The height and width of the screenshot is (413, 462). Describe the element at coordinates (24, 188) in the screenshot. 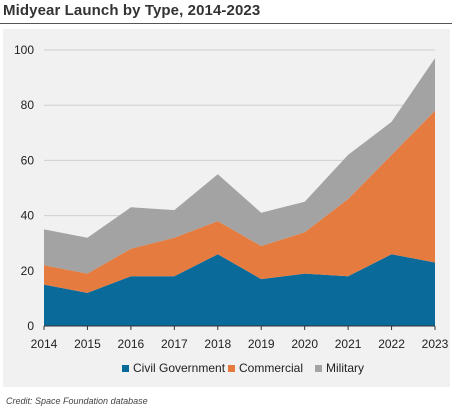

I see `y-tick-labels: 0 20 40 60 80 100` at that location.